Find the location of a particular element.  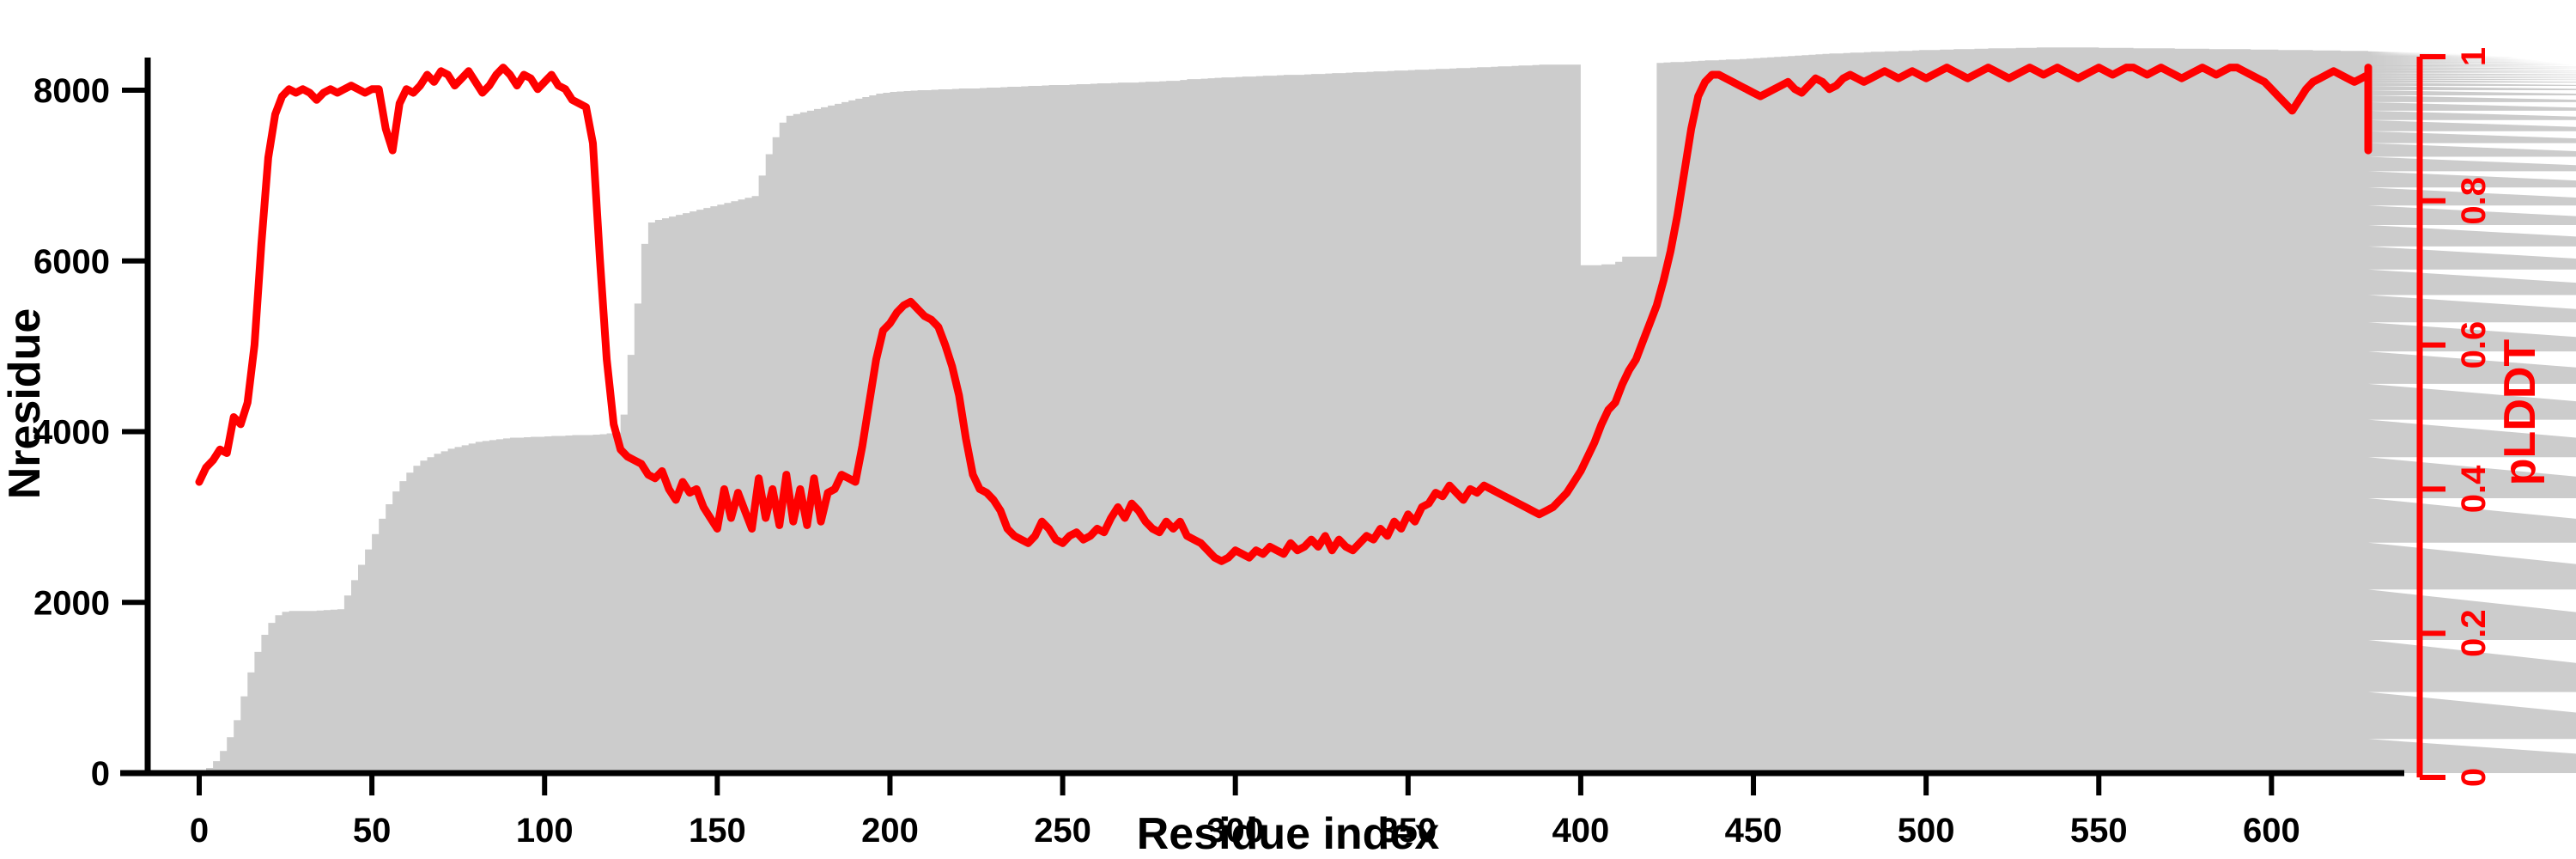

left-axis: 0 2000 4000 6000 8000 is located at coordinates (92, 426).